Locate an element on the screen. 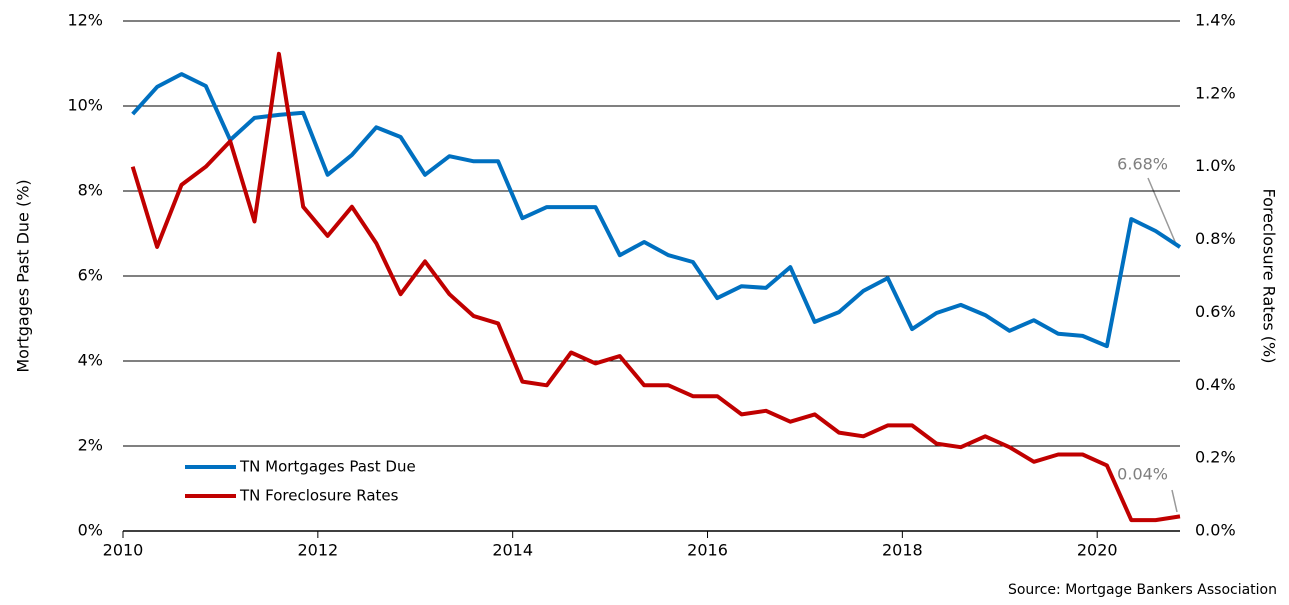 This screenshot has height=605, width=1289. x-tick-label: 2014 is located at coordinates (512, 550).